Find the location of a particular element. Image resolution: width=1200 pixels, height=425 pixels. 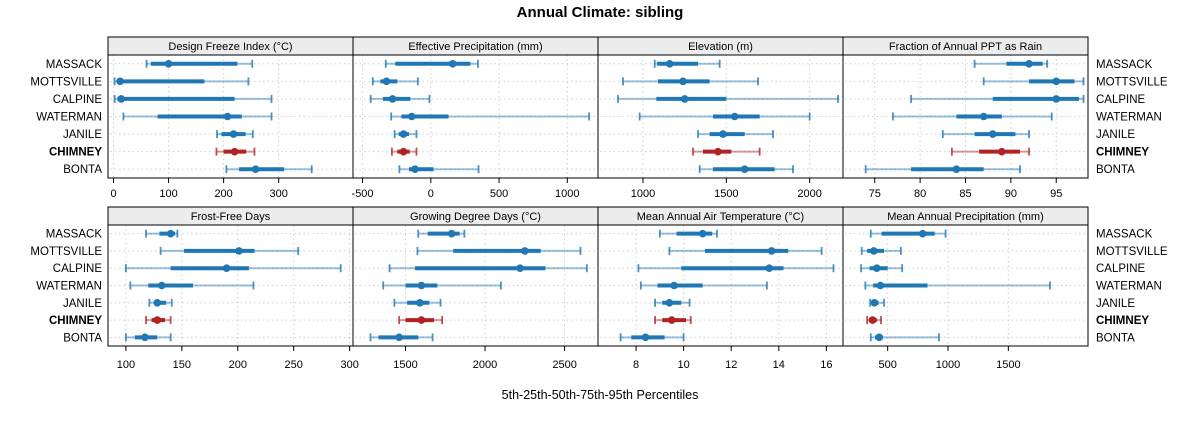

panel-header-fraction-of-annual-ppt-as-rain is located at coordinates (965, 46).